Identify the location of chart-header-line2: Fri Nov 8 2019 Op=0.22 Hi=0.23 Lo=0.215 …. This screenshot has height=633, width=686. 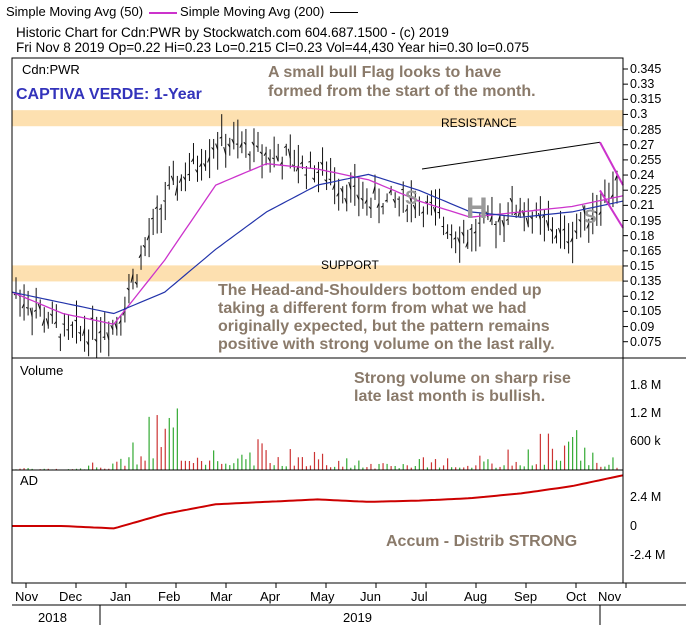
(273, 47).